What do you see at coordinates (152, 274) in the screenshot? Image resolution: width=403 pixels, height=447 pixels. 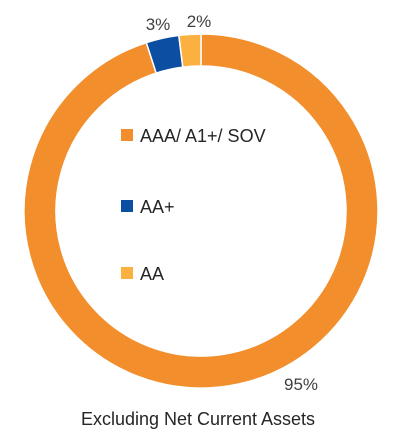 I see `legend-label-aa: AA` at bounding box center [152, 274].